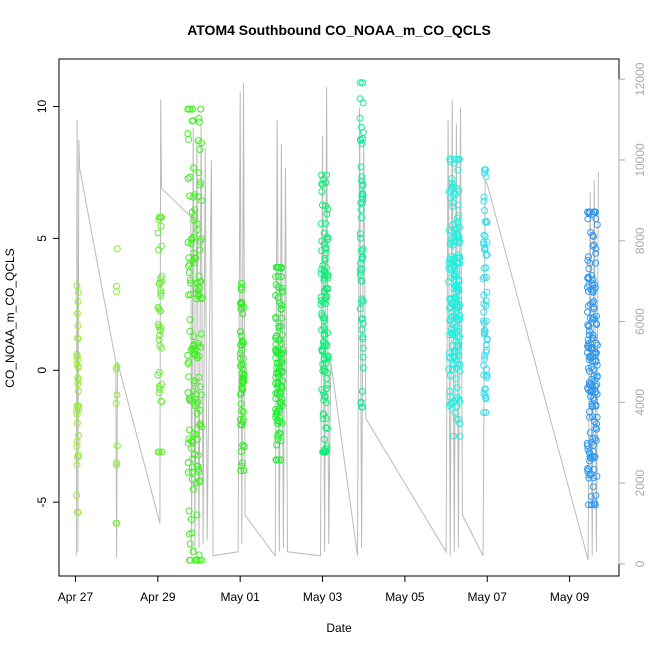 This screenshot has height=650, width=650. I want to click on x-tick-label: May 05, so click(405, 597).